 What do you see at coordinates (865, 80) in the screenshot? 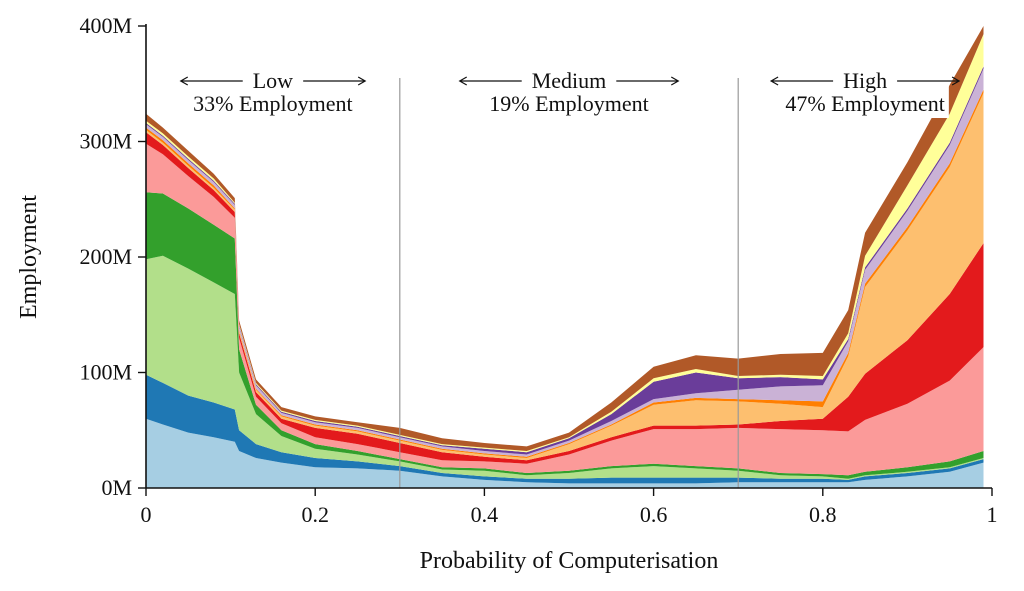
I see `region-name: High` at bounding box center [865, 80].